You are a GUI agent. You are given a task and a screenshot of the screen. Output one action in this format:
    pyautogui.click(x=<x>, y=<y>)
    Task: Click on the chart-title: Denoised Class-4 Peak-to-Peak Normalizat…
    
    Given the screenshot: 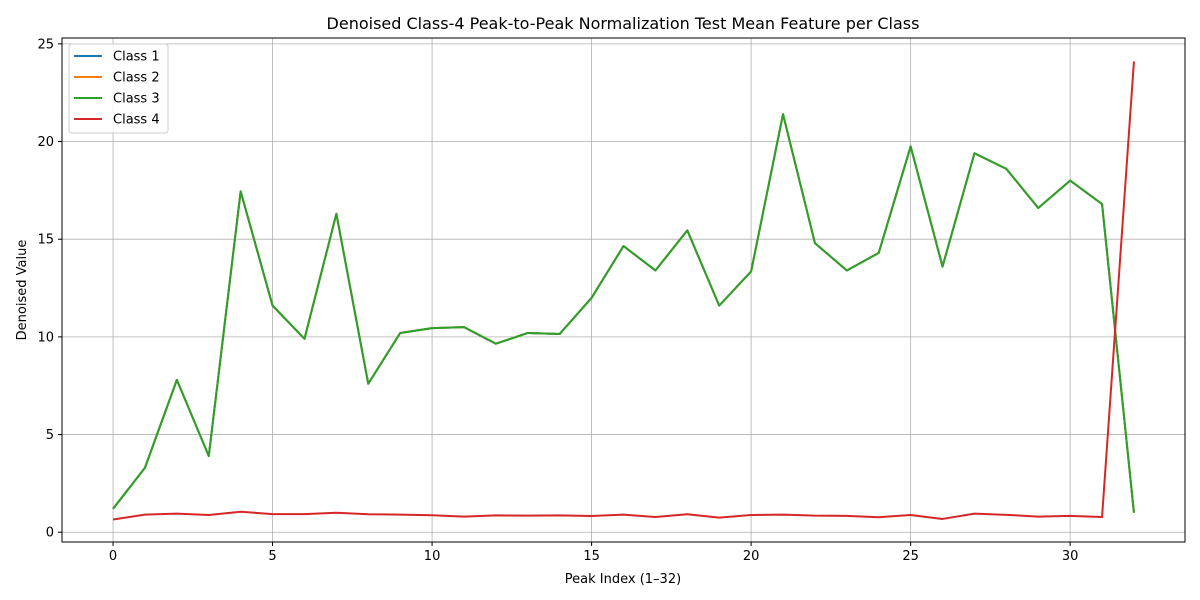 What is the action you would take?
    pyautogui.click(x=623, y=23)
    